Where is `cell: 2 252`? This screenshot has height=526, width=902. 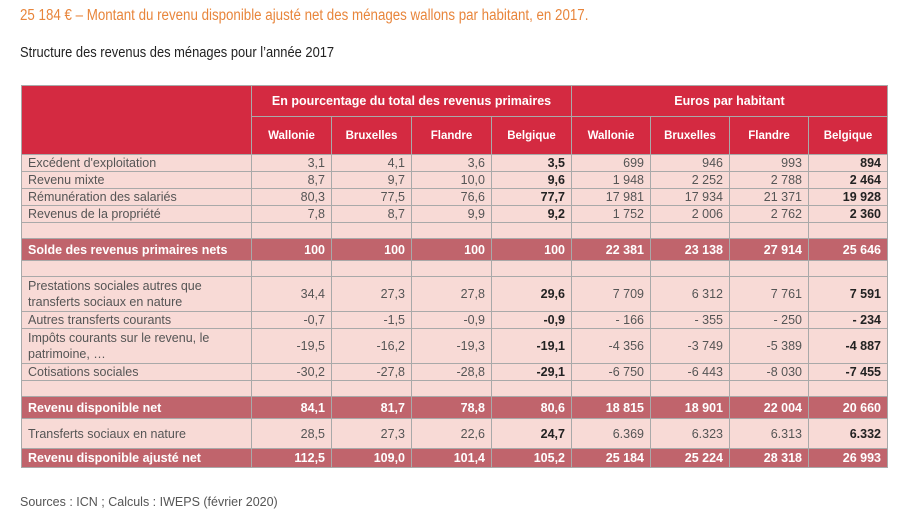 cell: 2 252 is located at coordinates (690, 180).